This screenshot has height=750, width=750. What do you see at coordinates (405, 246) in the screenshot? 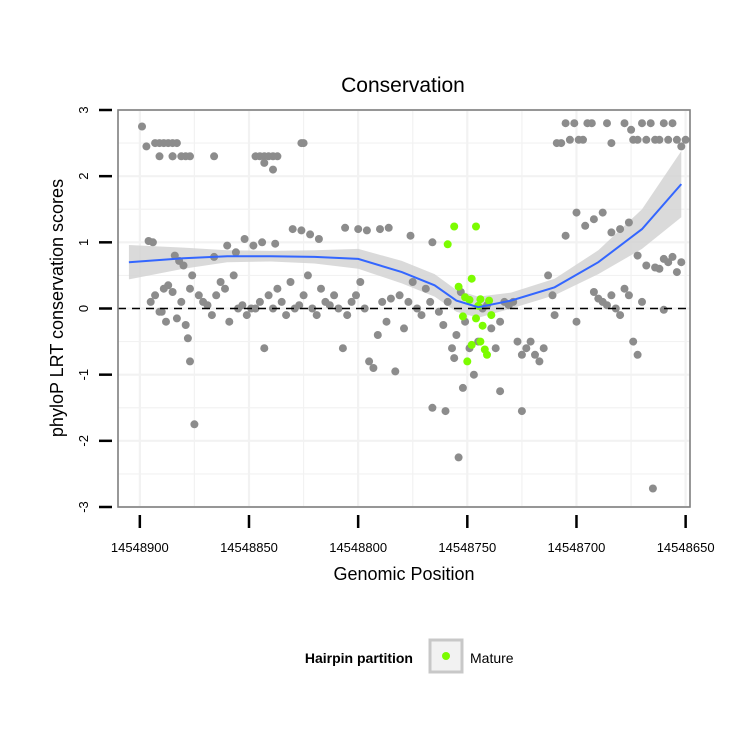
I see `smooth-curve` at bounding box center [405, 246].